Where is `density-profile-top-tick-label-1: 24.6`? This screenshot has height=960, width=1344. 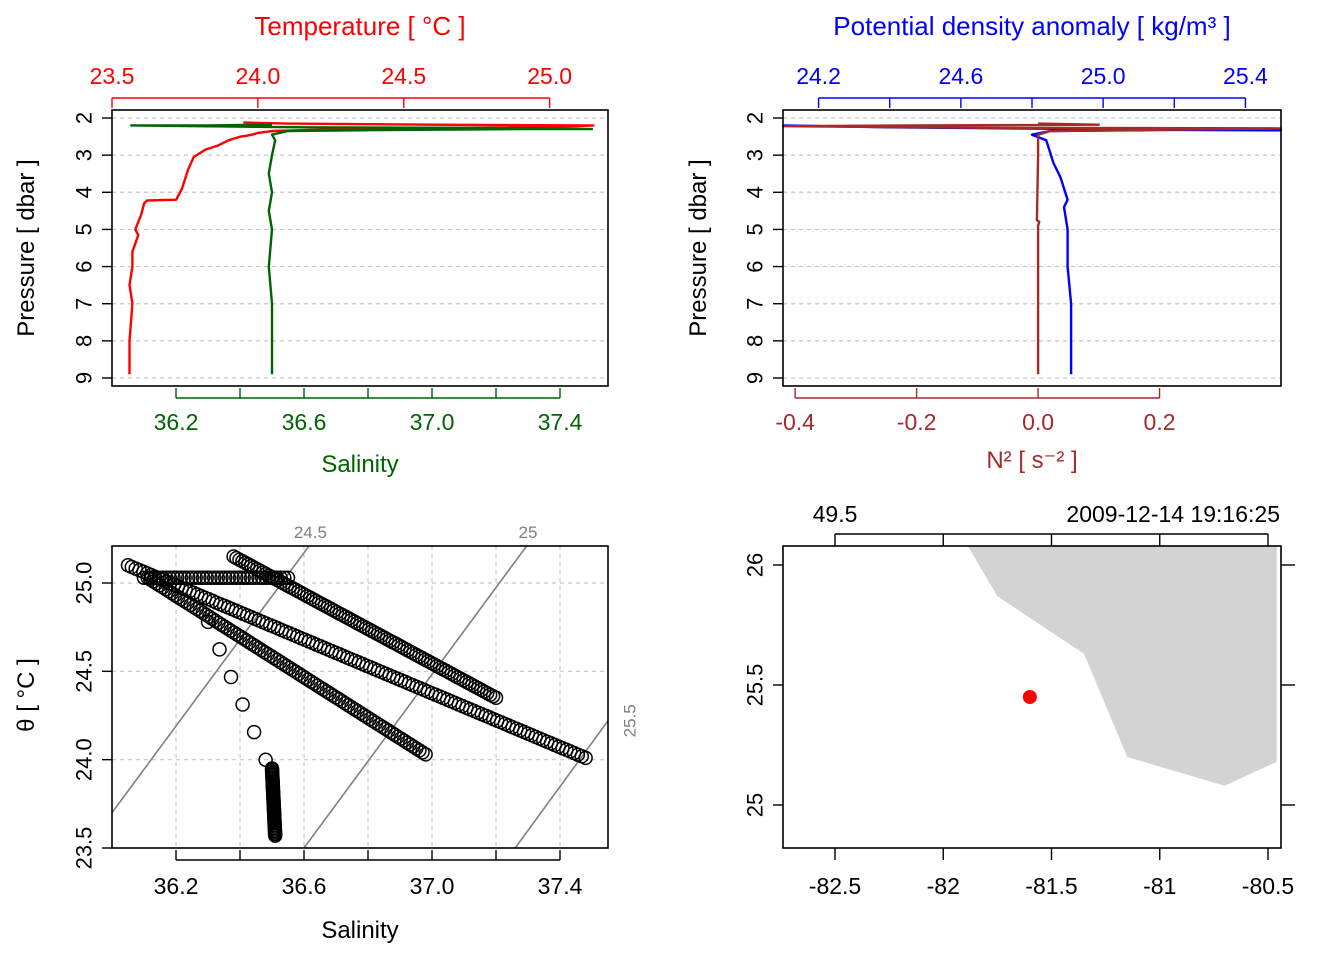 density-profile-top-tick-label-1: 24.6 is located at coordinates (960, 76).